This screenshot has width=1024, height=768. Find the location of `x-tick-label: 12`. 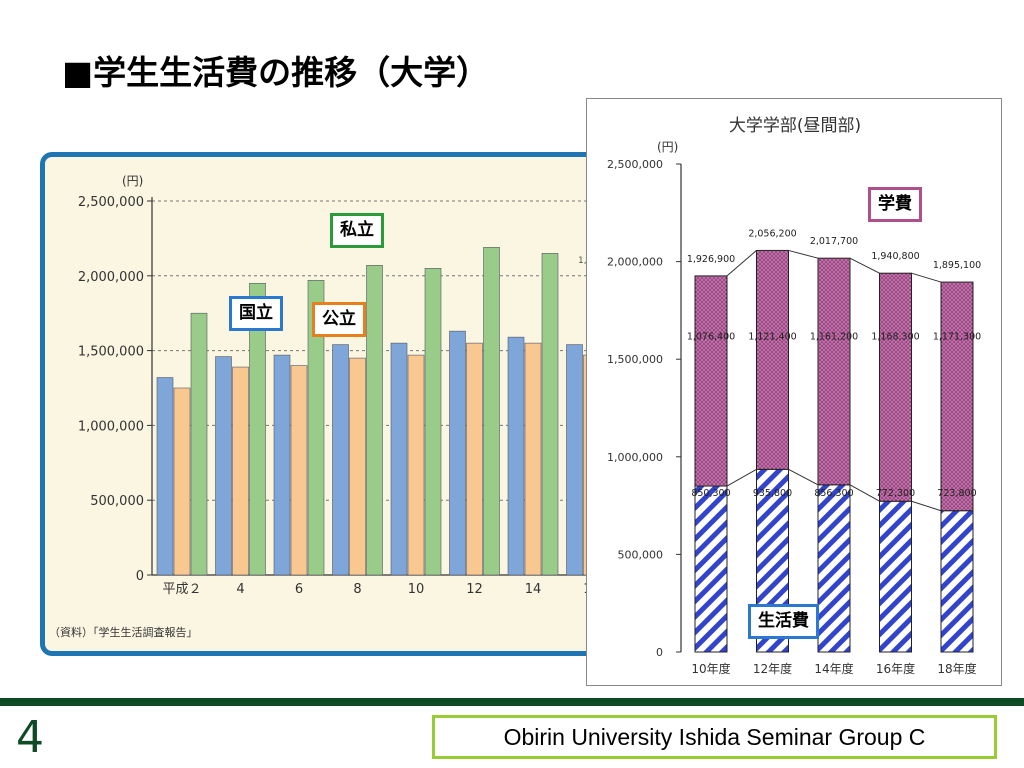

x-tick-label: 12 is located at coordinates (474, 589).